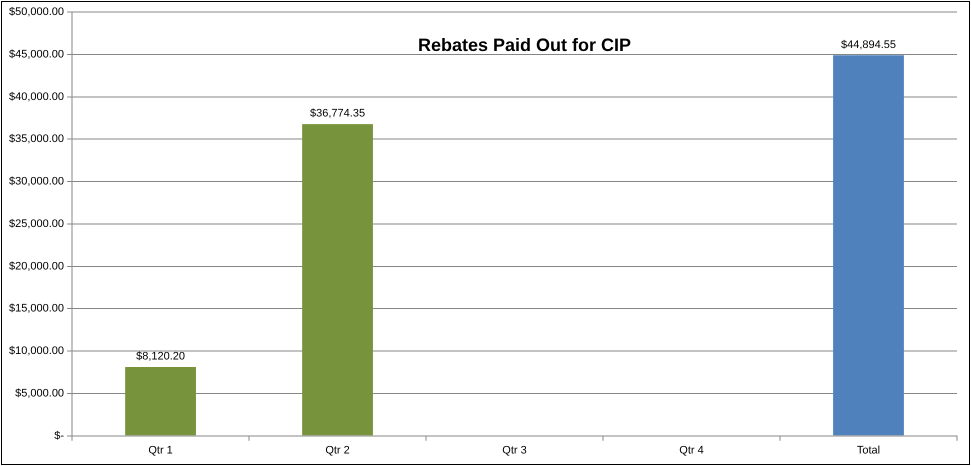 Image resolution: width=971 pixels, height=466 pixels. What do you see at coordinates (36, 308) in the screenshot?
I see `y-tick-label: $15,000.00` at bounding box center [36, 308].